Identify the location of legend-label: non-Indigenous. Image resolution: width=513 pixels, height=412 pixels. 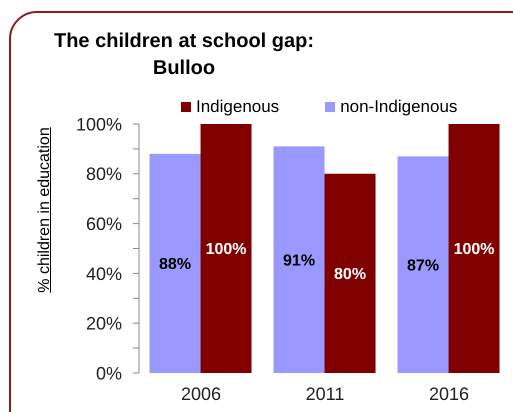
(399, 107).